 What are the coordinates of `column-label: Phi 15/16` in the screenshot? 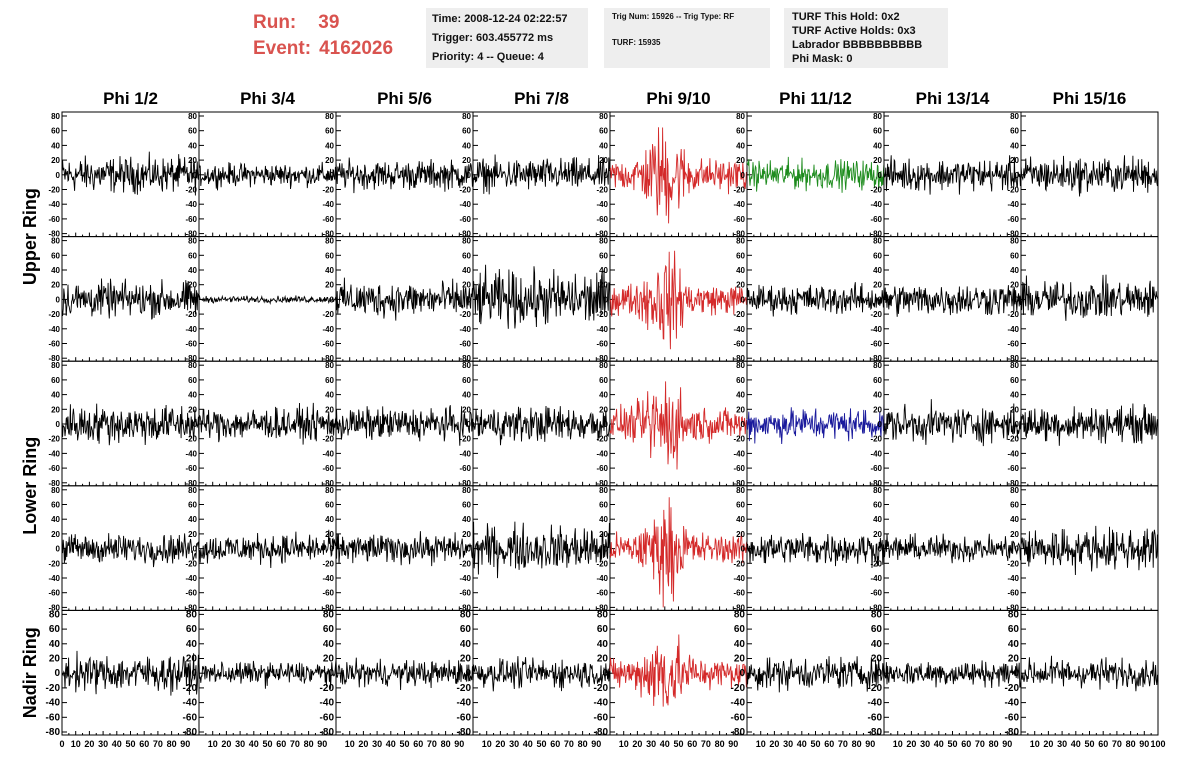 It's located at (1090, 98).